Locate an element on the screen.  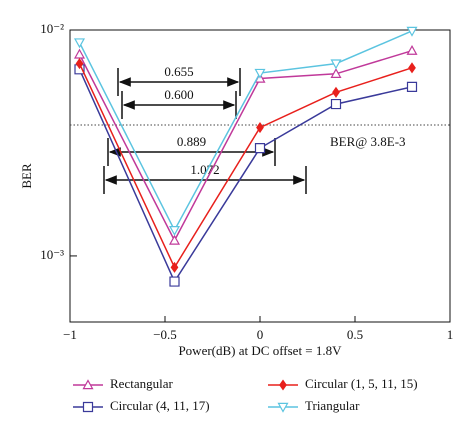
span-label: 0.889 is located at coordinates (191, 141).